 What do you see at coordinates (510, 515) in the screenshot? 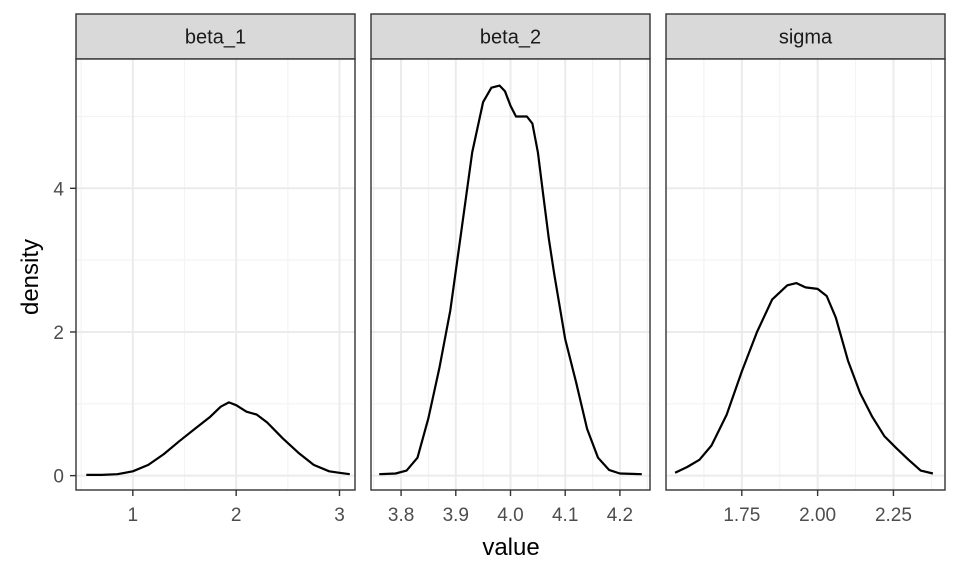
I see `x-tick-label: 4.0` at bounding box center [510, 515].